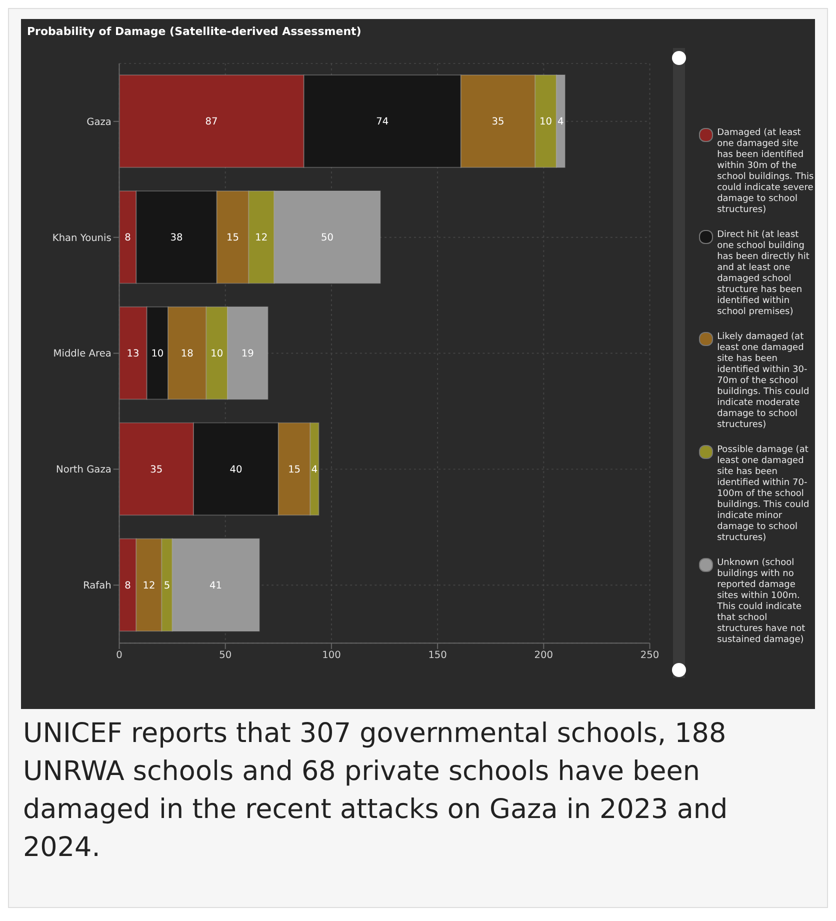  What do you see at coordinates (211, 122) in the screenshot?
I see `data-label: 87` at bounding box center [211, 122].